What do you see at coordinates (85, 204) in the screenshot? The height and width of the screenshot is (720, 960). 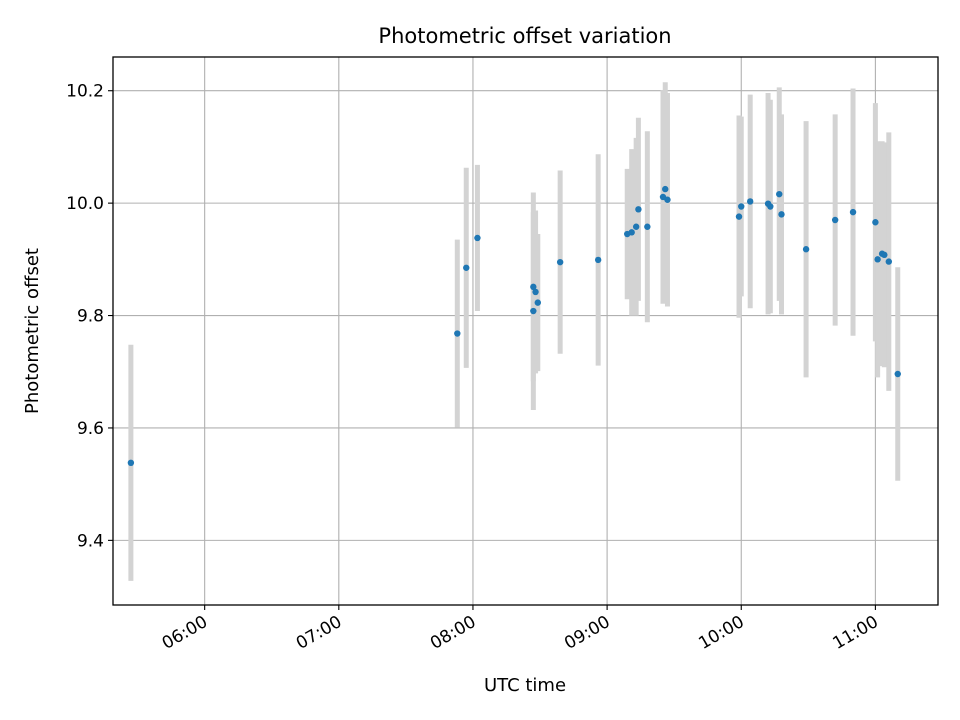 I see `y-tick-label: 10.0` at bounding box center [85, 204].